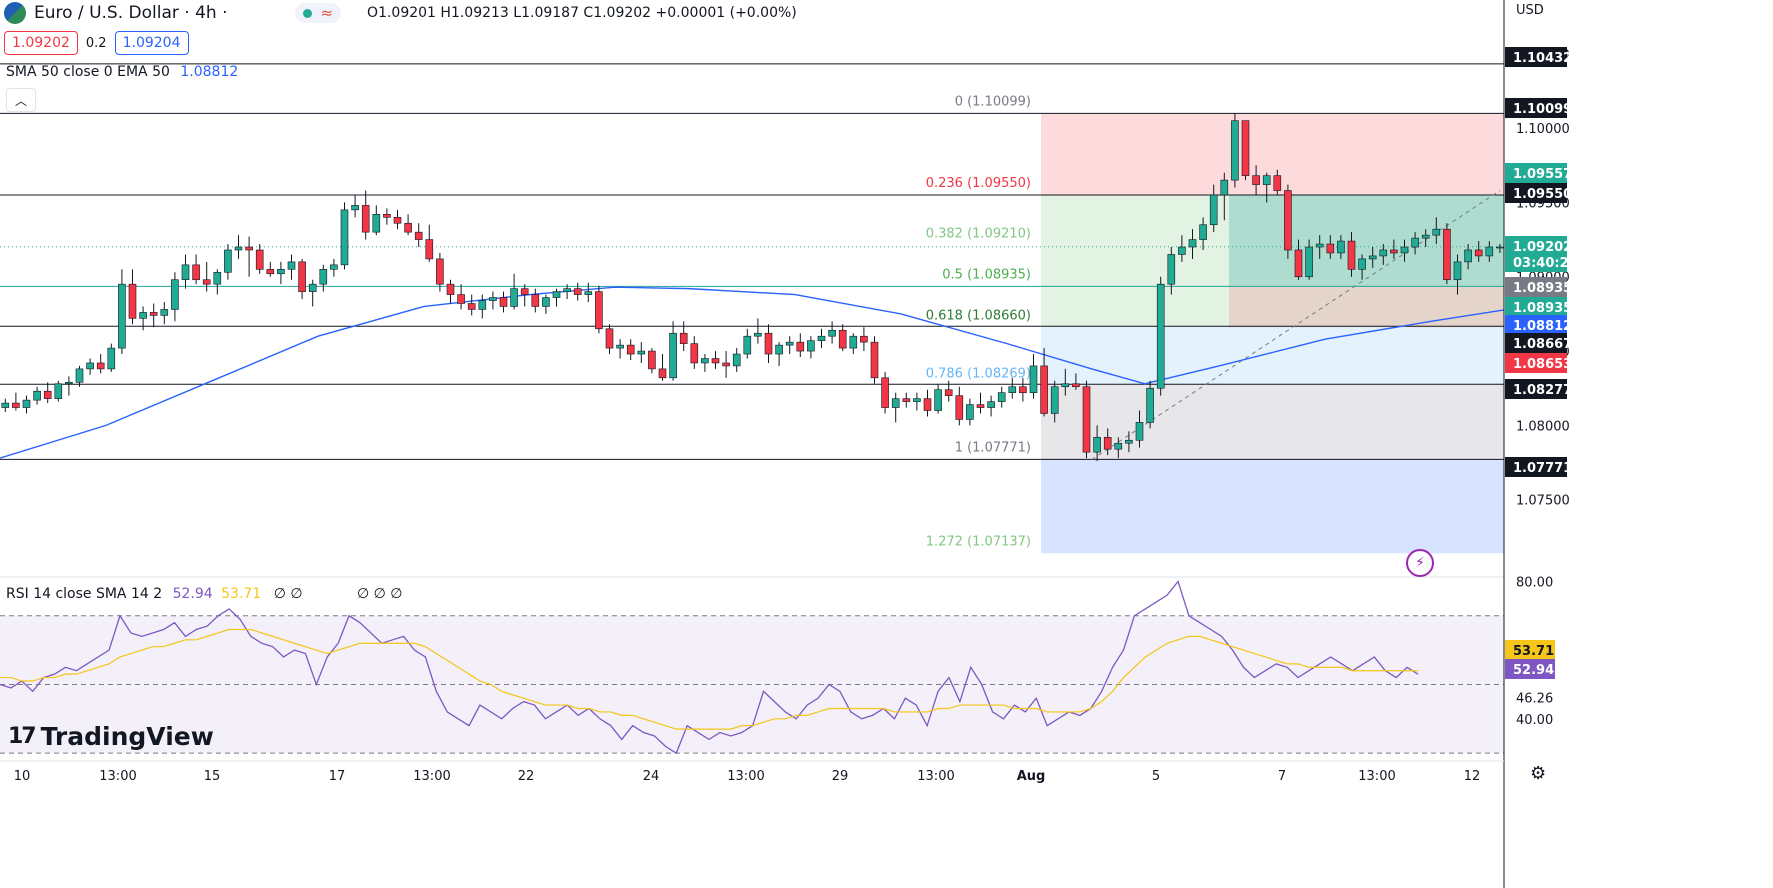 The width and height of the screenshot is (1773, 888). What do you see at coordinates (1530, 10) in the screenshot?
I see `currency-selector: USD` at bounding box center [1530, 10].